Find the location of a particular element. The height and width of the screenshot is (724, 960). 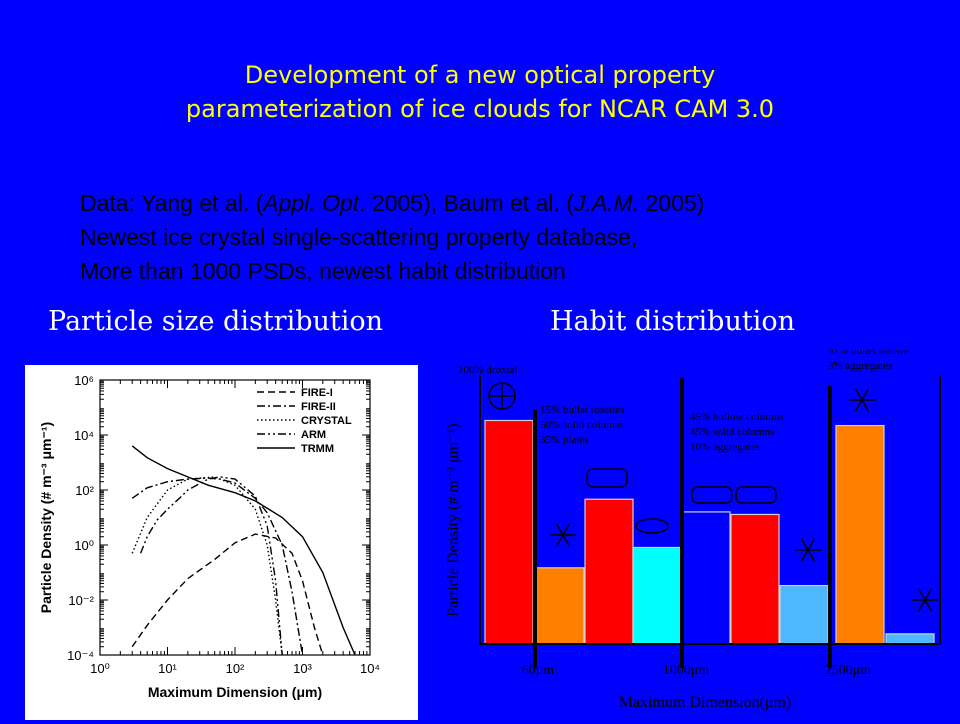

habit-bar-hollow-columns is located at coordinates (706, 578).